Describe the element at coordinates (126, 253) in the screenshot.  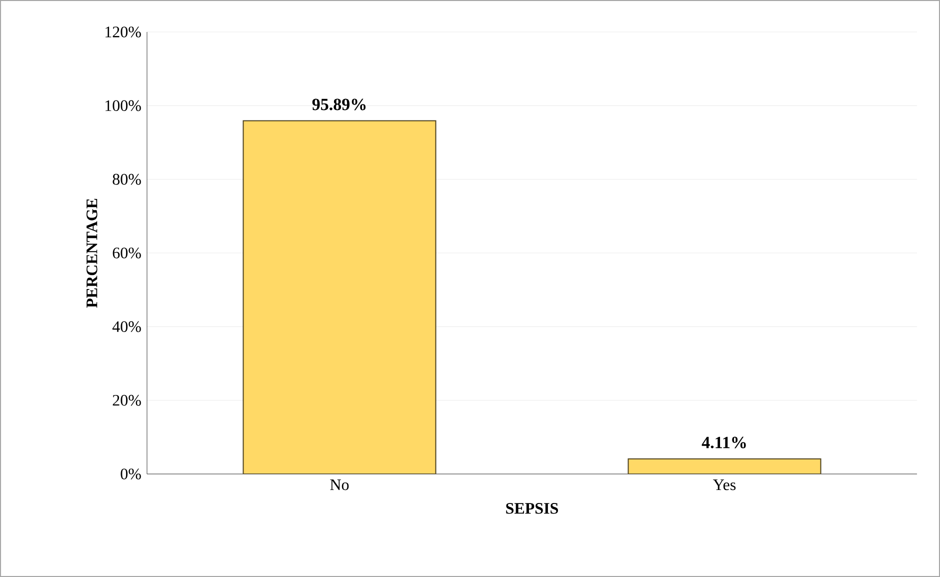
I see `y-tick-label: 60%` at that location.